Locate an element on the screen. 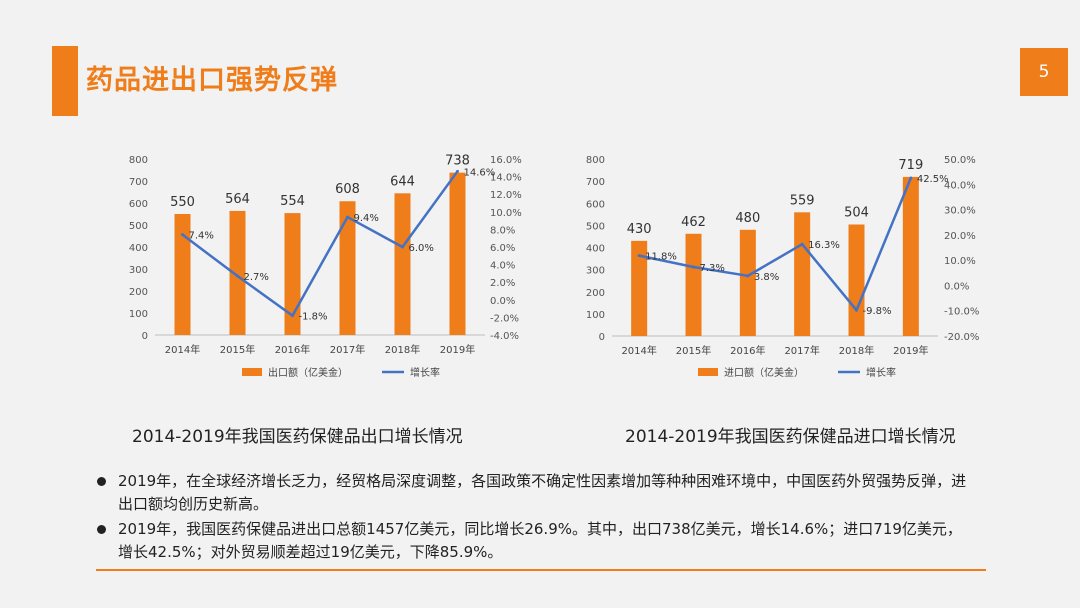  export-left-tick-label: 100 is located at coordinates (138, 314).